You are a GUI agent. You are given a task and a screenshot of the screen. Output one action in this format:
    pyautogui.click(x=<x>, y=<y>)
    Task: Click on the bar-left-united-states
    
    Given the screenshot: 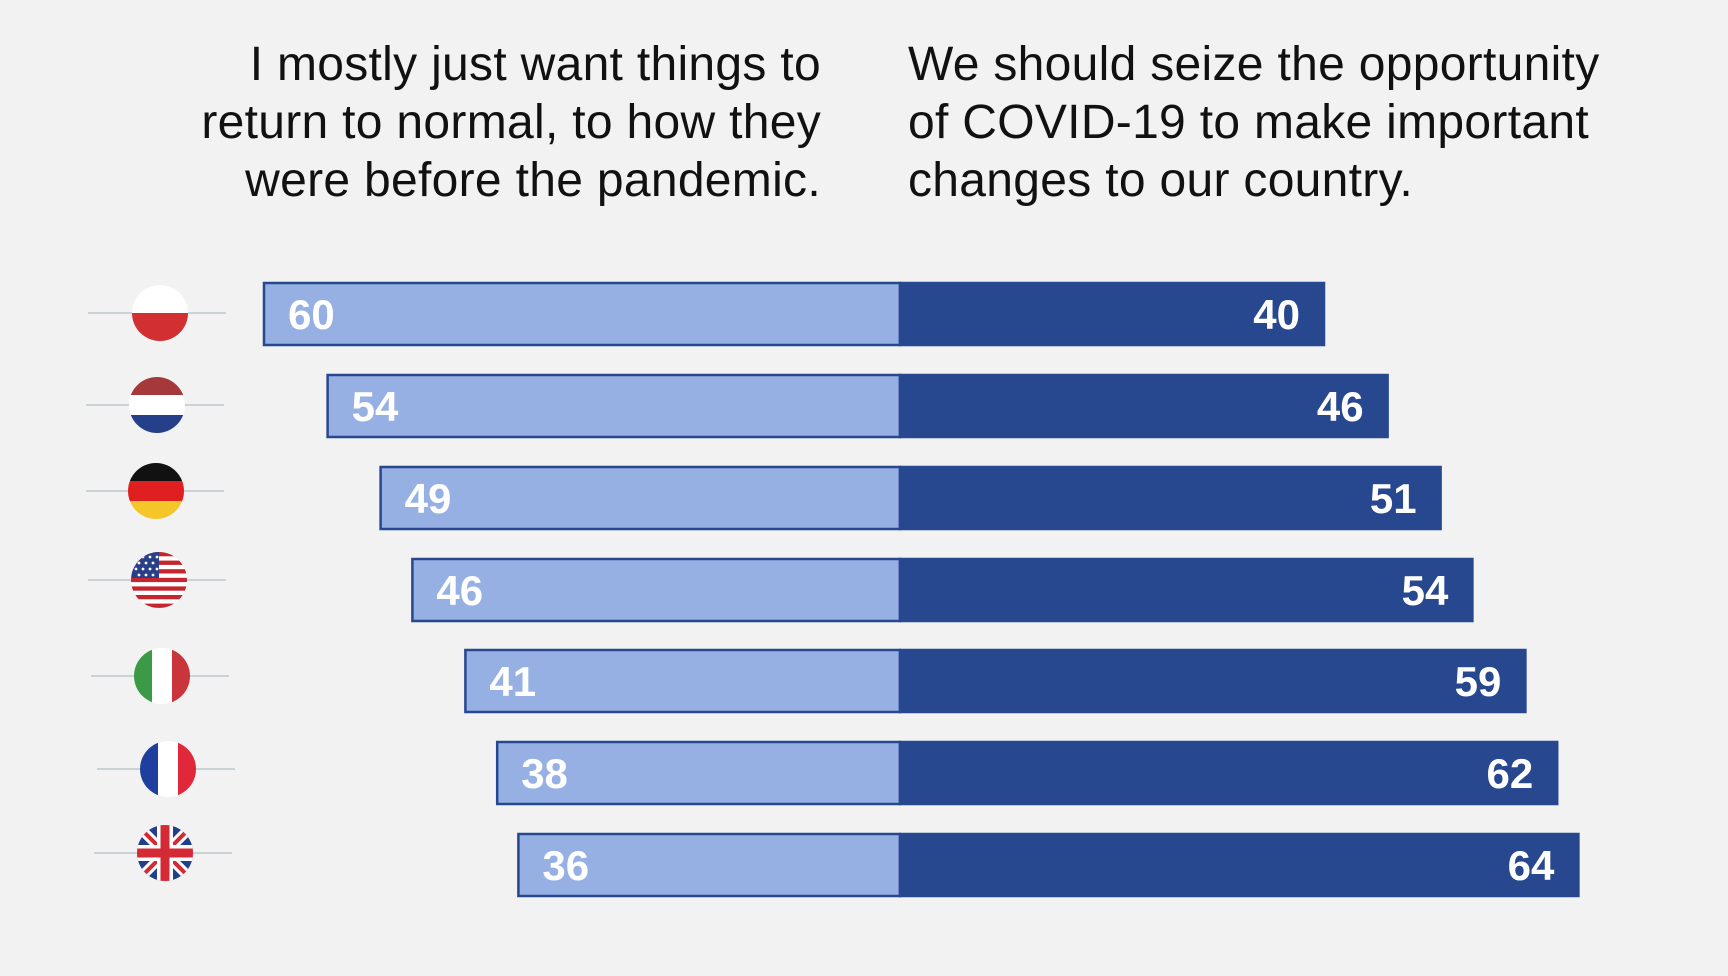 What is the action you would take?
    pyautogui.click(x=656, y=590)
    